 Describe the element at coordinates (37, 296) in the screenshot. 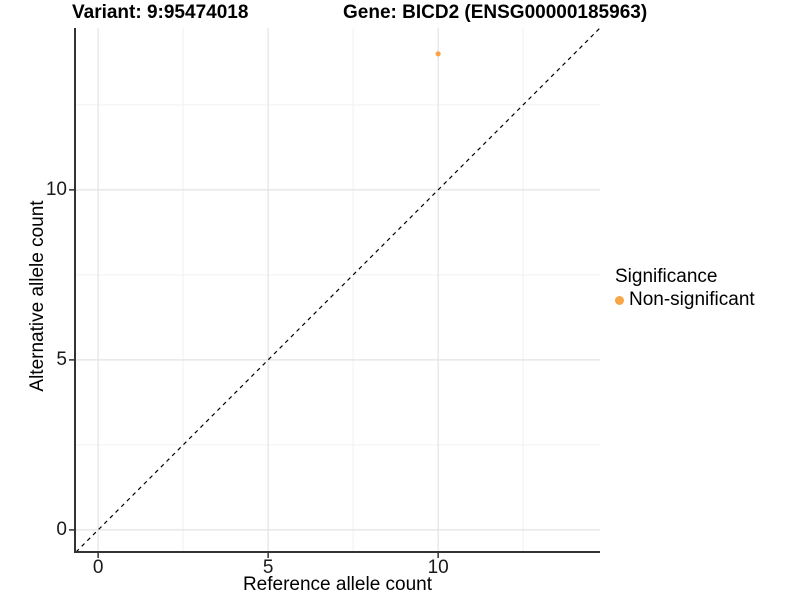

I see `y-axis-title: Alternative allele count` at that location.